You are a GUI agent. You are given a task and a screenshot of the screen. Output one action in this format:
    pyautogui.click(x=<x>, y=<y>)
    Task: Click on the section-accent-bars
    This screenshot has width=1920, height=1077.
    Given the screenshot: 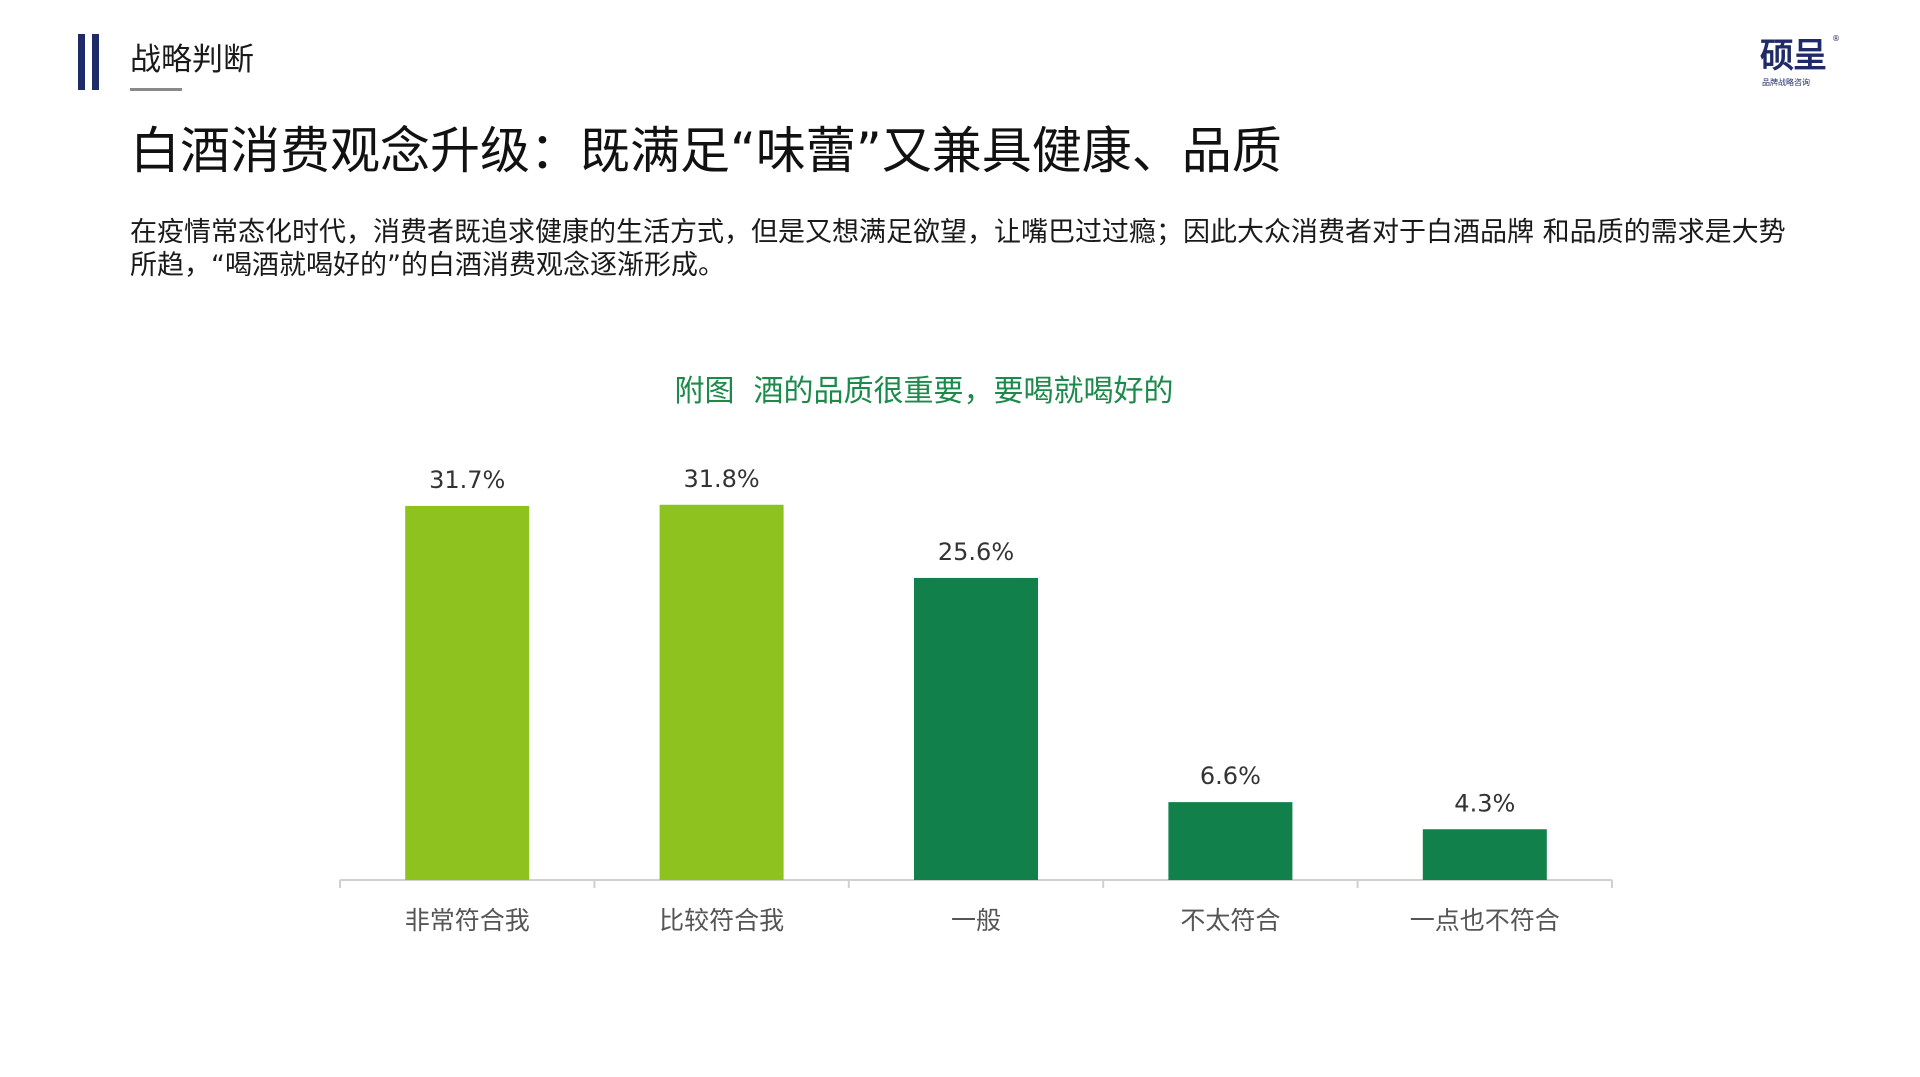 What is the action you would take?
    pyautogui.click(x=92, y=62)
    